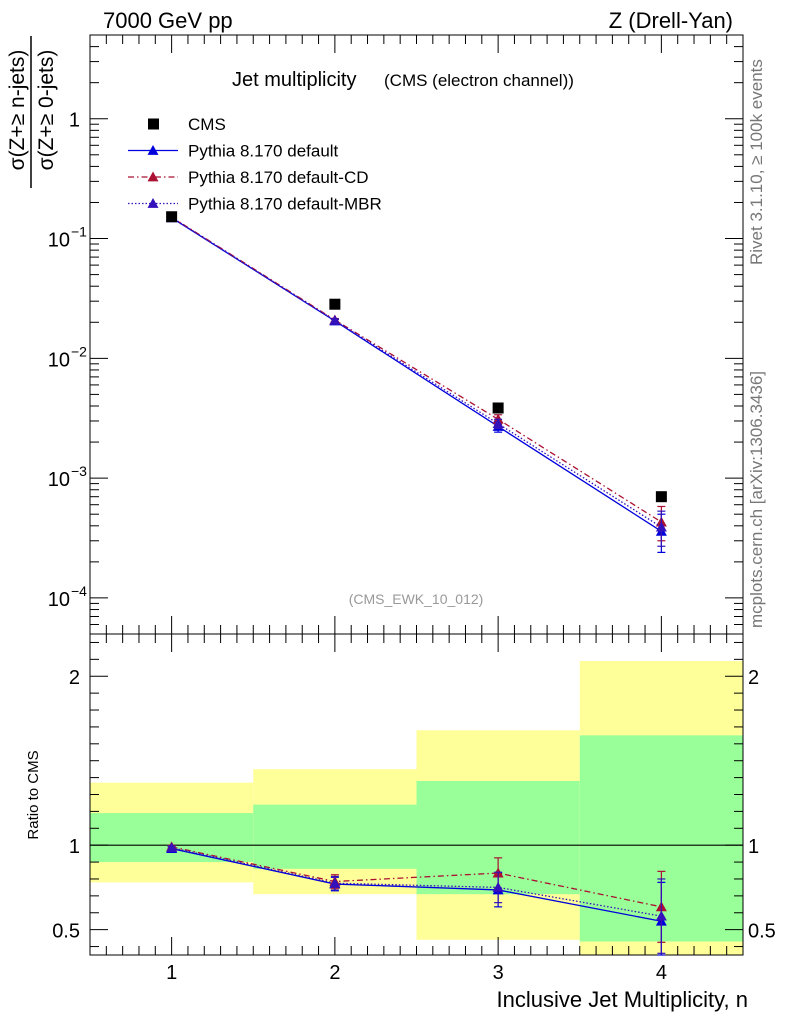  I want to click on analysis-tag: (CMS_EWK_10_012), so click(416, 599).